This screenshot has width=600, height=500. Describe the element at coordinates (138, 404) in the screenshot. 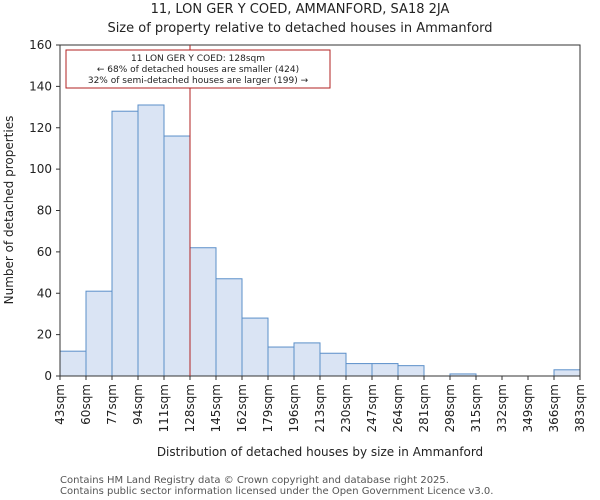

I see `x-tick-label: 94sqm` at that location.